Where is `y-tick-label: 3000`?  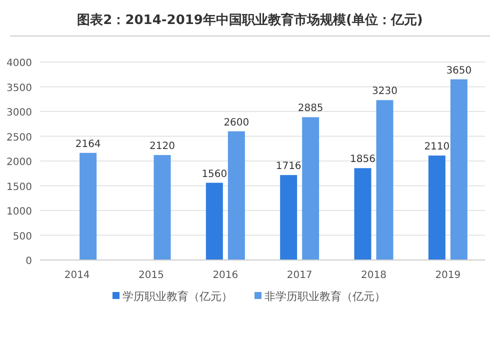
y-tick-label: 3000 is located at coordinates (19, 113).